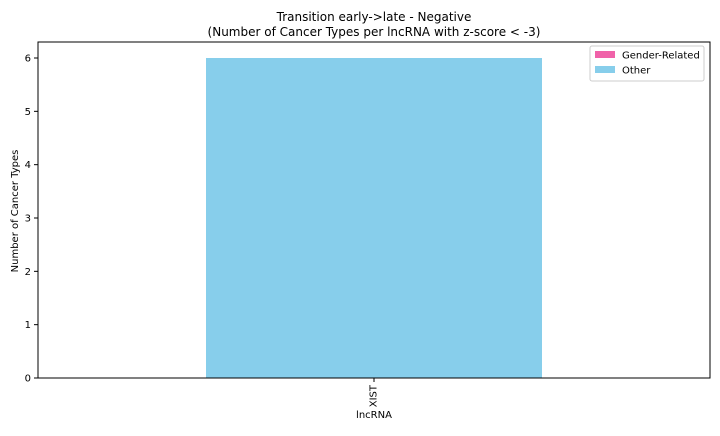 Image resolution: width=720 pixels, height=436 pixels. What do you see at coordinates (636, 71) in the screenshot?
I see `legend-label: Other` at bounding box center [636, 71].